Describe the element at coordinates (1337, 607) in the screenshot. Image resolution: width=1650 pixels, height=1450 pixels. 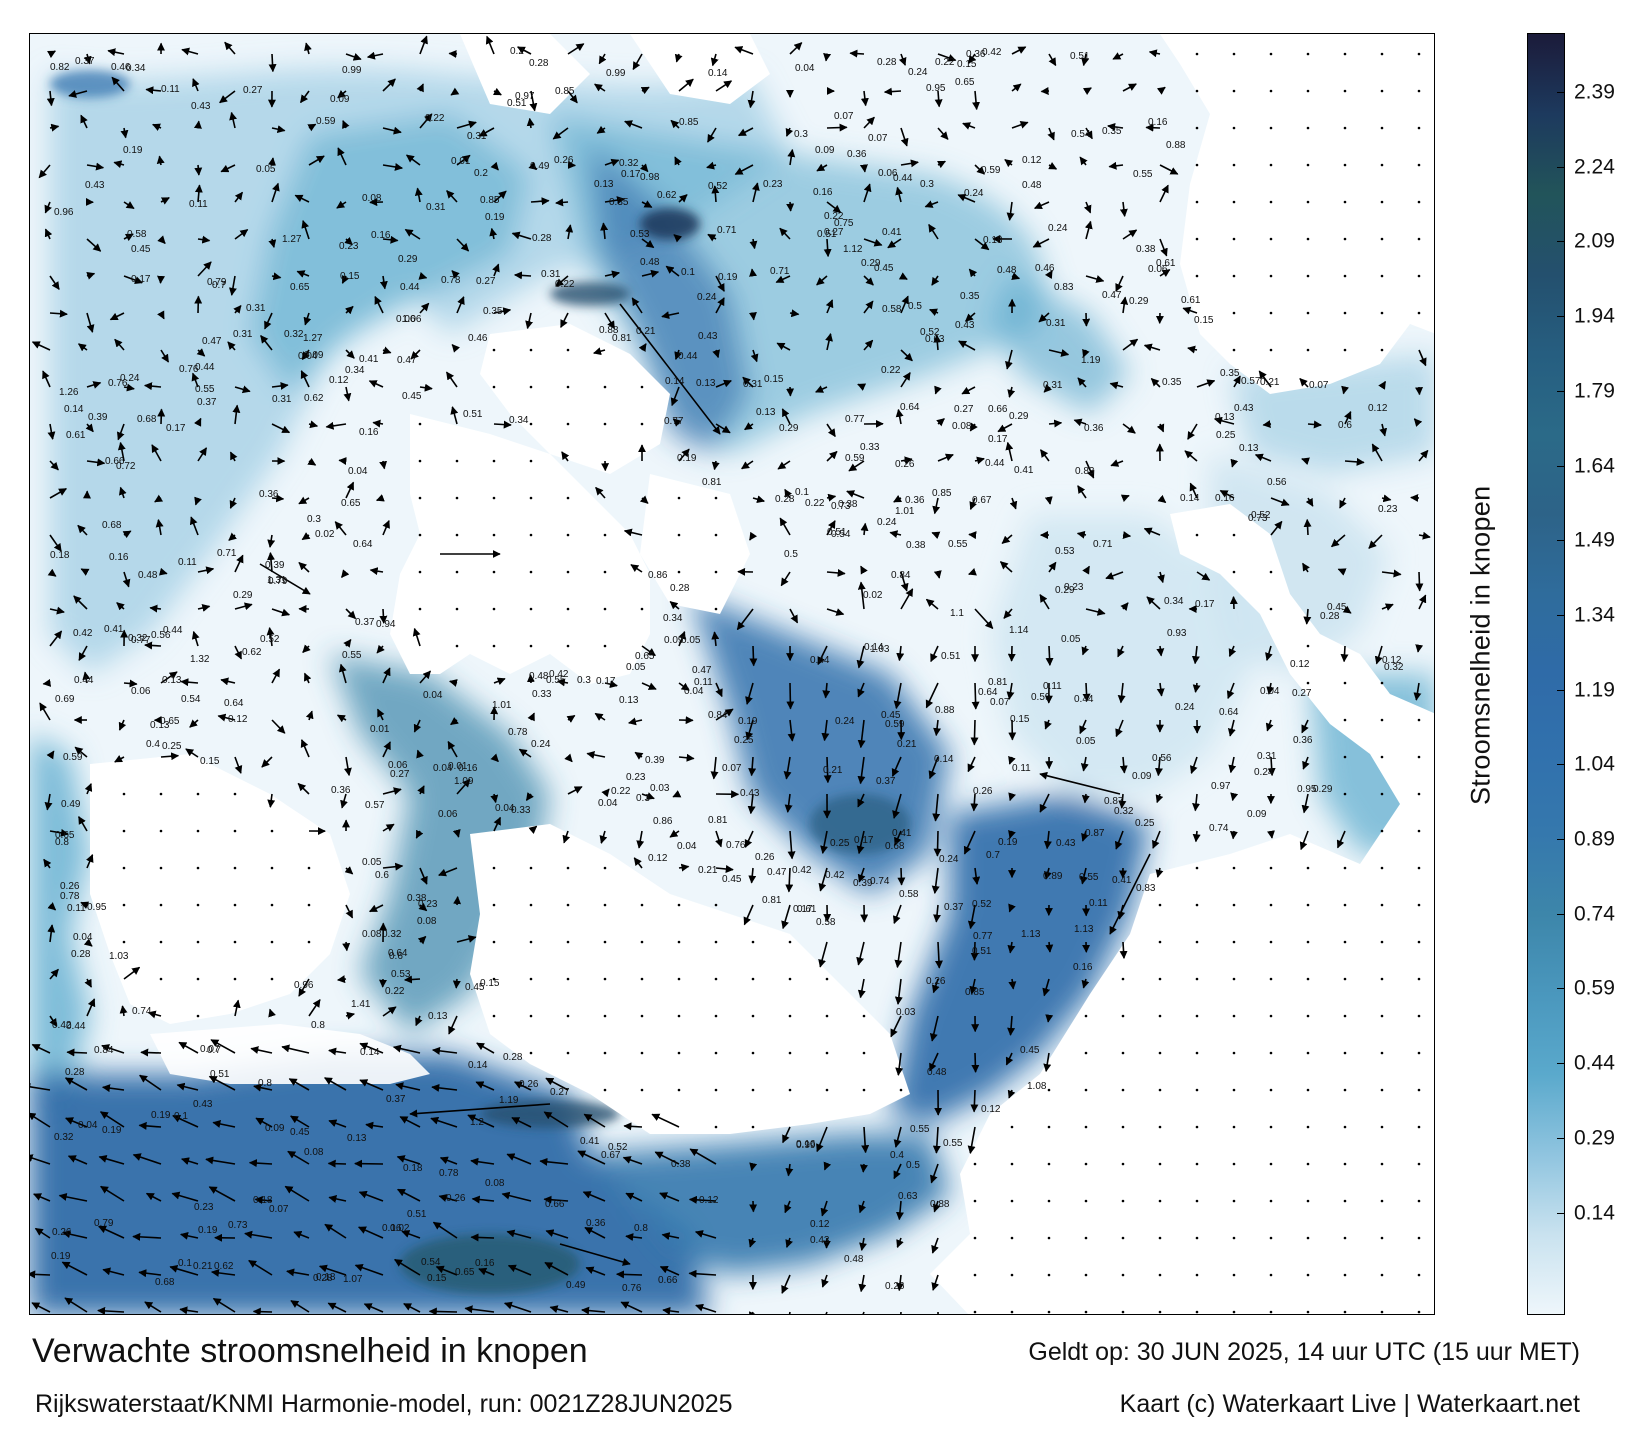
I see `speed-label: 0.45` at that location.